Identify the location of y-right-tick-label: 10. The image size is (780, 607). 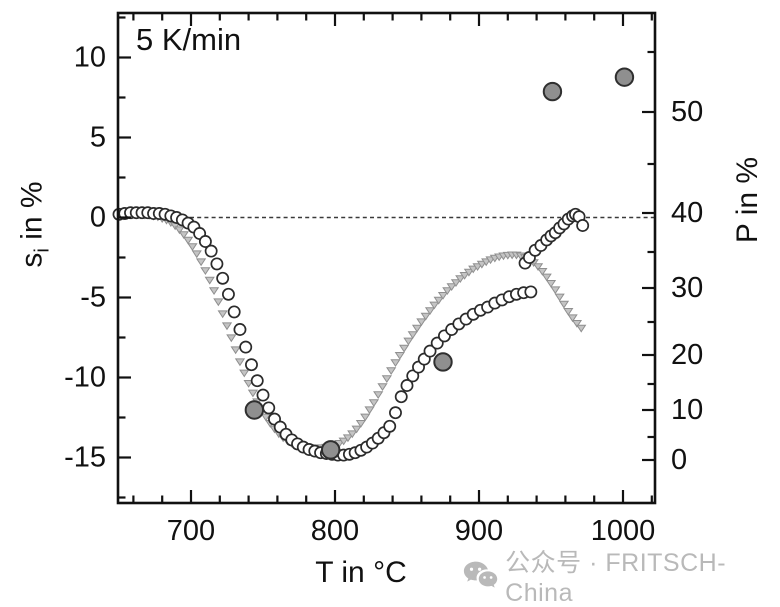
(687, 410).